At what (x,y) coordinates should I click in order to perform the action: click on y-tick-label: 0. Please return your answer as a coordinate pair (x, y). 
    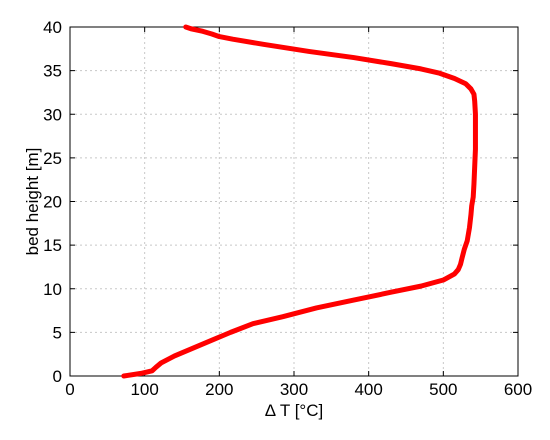
    Looking at the image, I should click on (57, 376).